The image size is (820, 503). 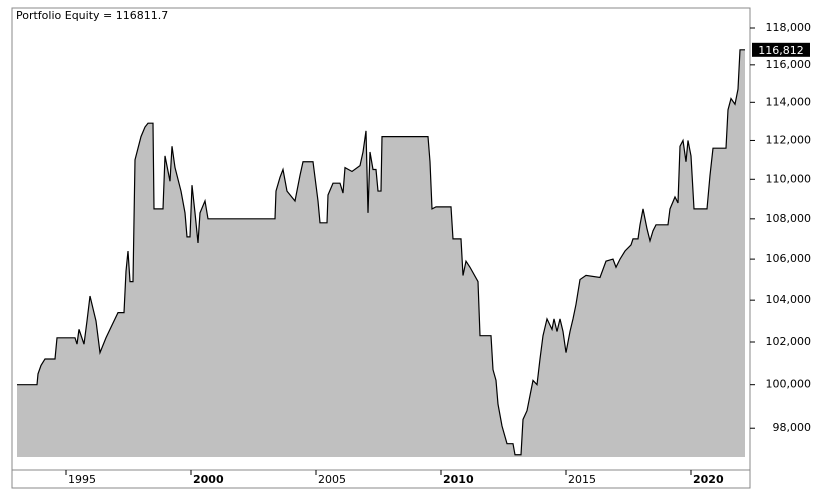 What do you see at coordinates (92, 15) in the screenshot?
I see `chart-title: Portfolio Equity = 116811.7` at bounding box center [92, 15].